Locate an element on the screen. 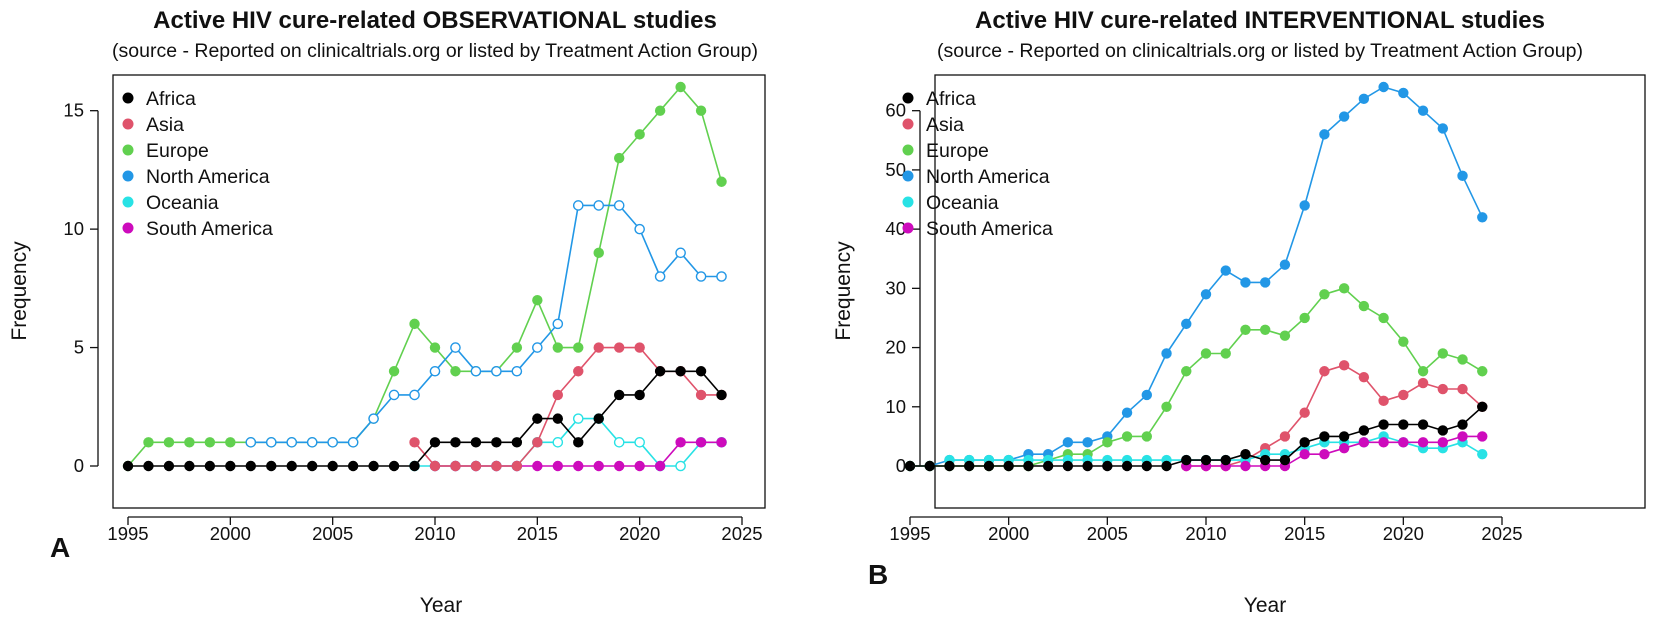 This screenshot has height=622, width=1654. legend-item-oceania: Oceania is located at coordinates (170, 203).